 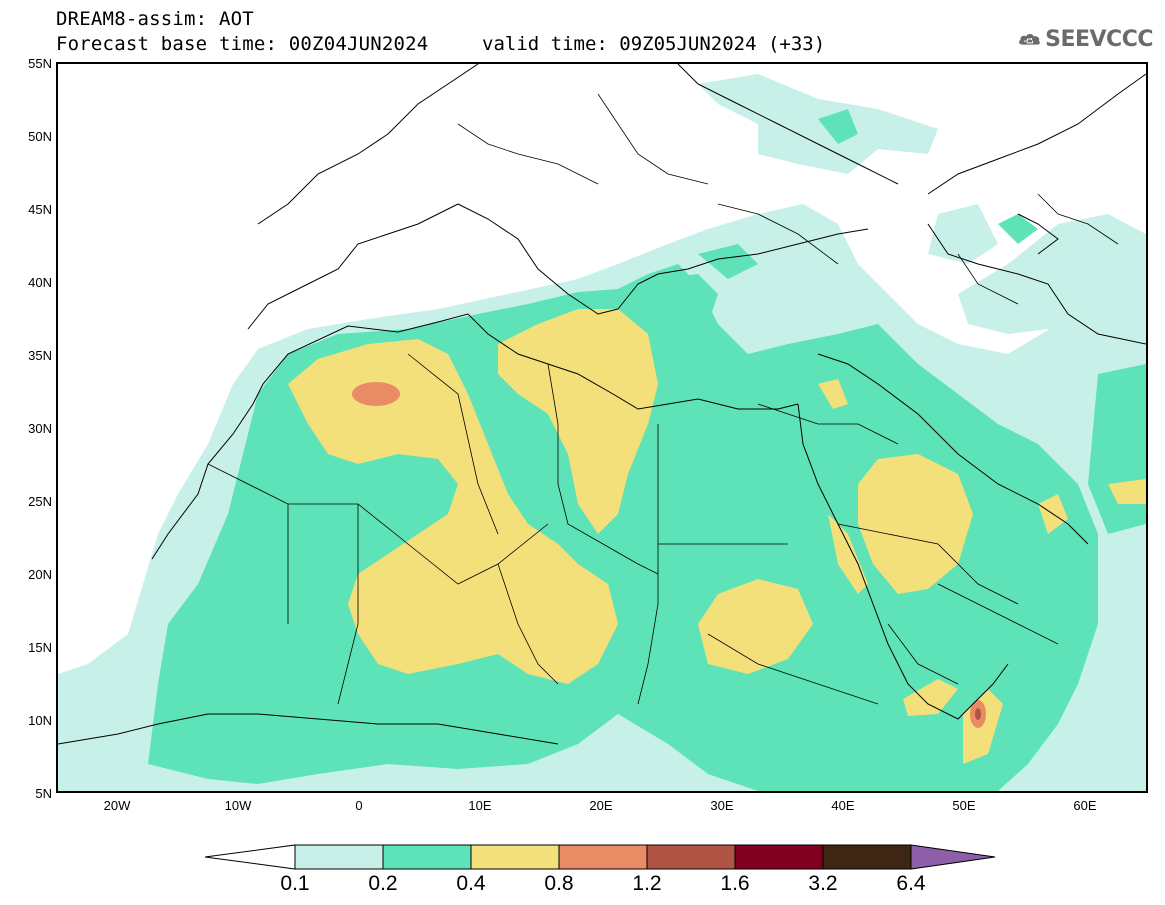 I want to click on lon-label-60e: 60E, so click(x=1085, y=805).